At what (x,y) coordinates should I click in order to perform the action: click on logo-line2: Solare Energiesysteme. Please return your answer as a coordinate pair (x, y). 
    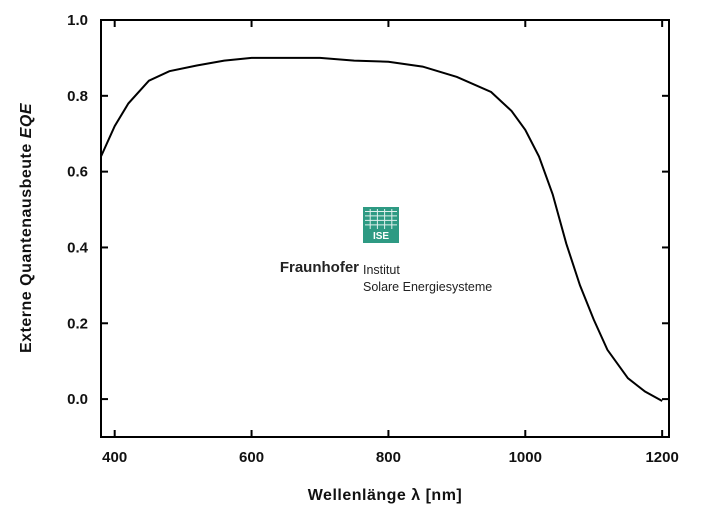
    Looking at the image, I should click on (427, 287).